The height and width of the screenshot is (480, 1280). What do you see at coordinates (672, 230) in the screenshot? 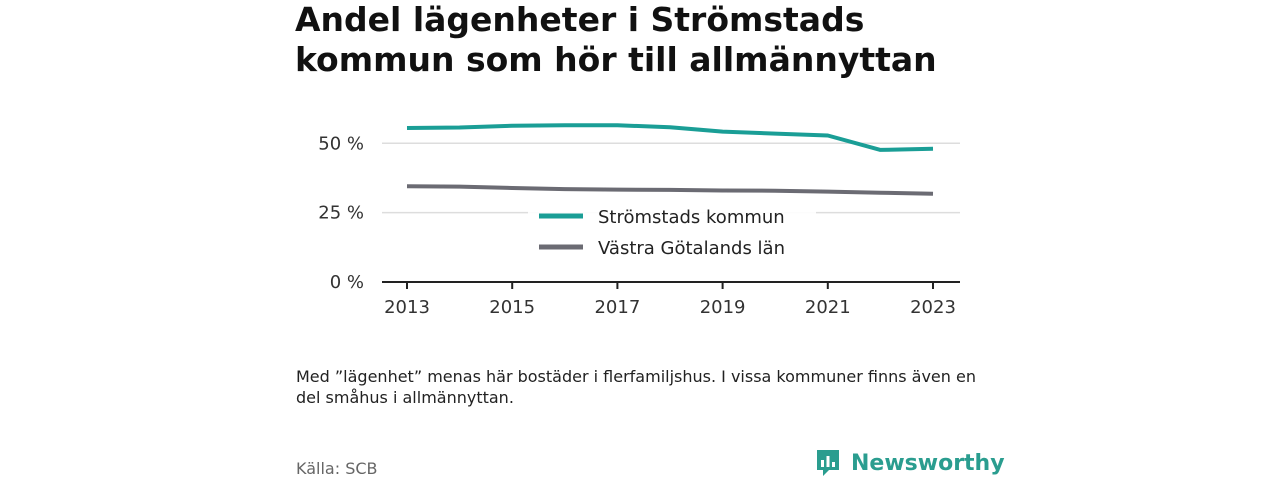
I see `legend-background` at bounding box center [672, 230].